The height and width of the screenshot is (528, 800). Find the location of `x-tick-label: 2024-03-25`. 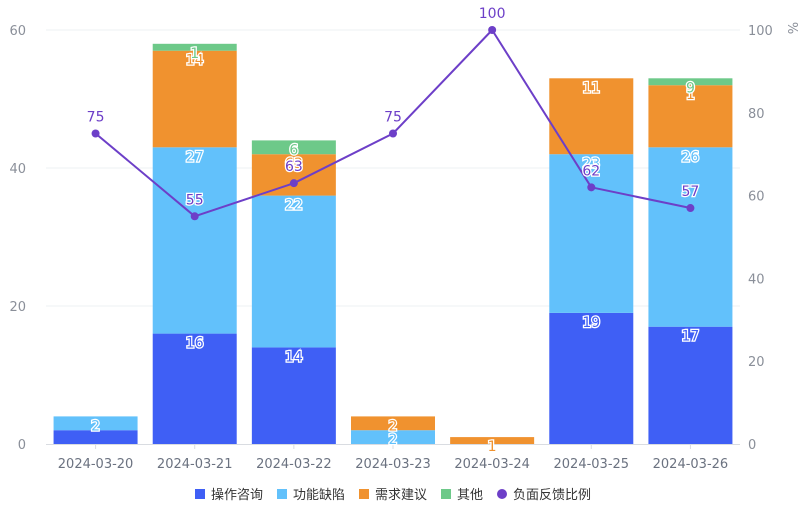

x-tick-label: 2024-03-25 is located at coordinates (592, 464).